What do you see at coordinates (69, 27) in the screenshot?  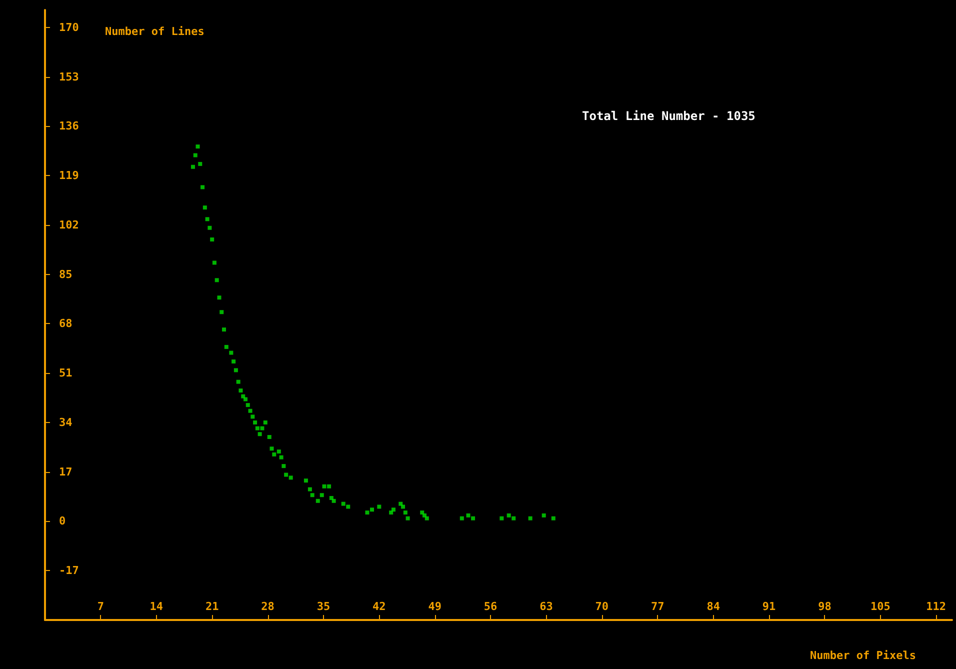 I see `y-tick-label: 170` at bounding box center [69, 27].